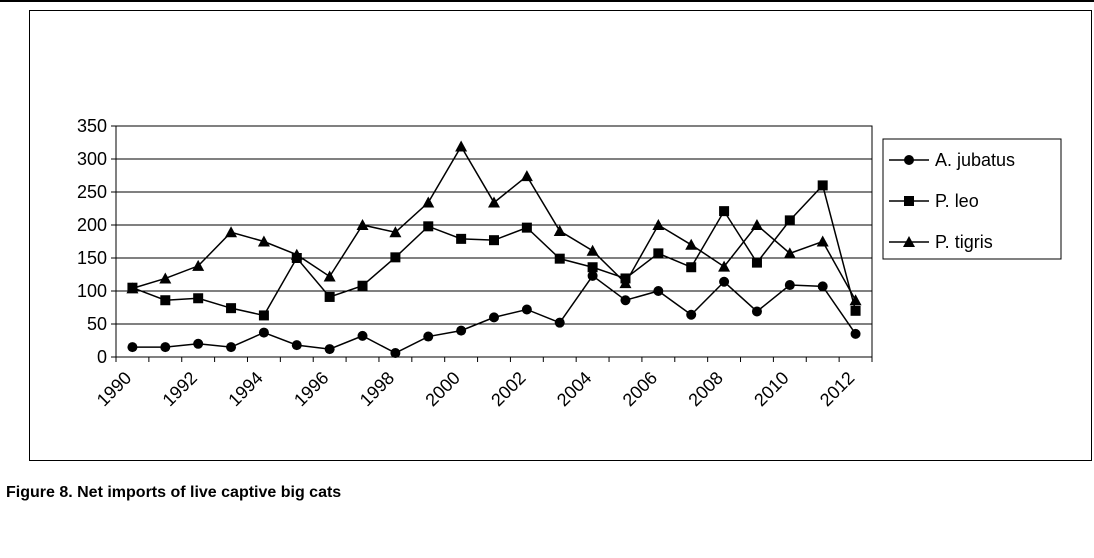 This screenshot has width=1094, height=558. I want to click on y-tick-label: 50, so click(97, 324).